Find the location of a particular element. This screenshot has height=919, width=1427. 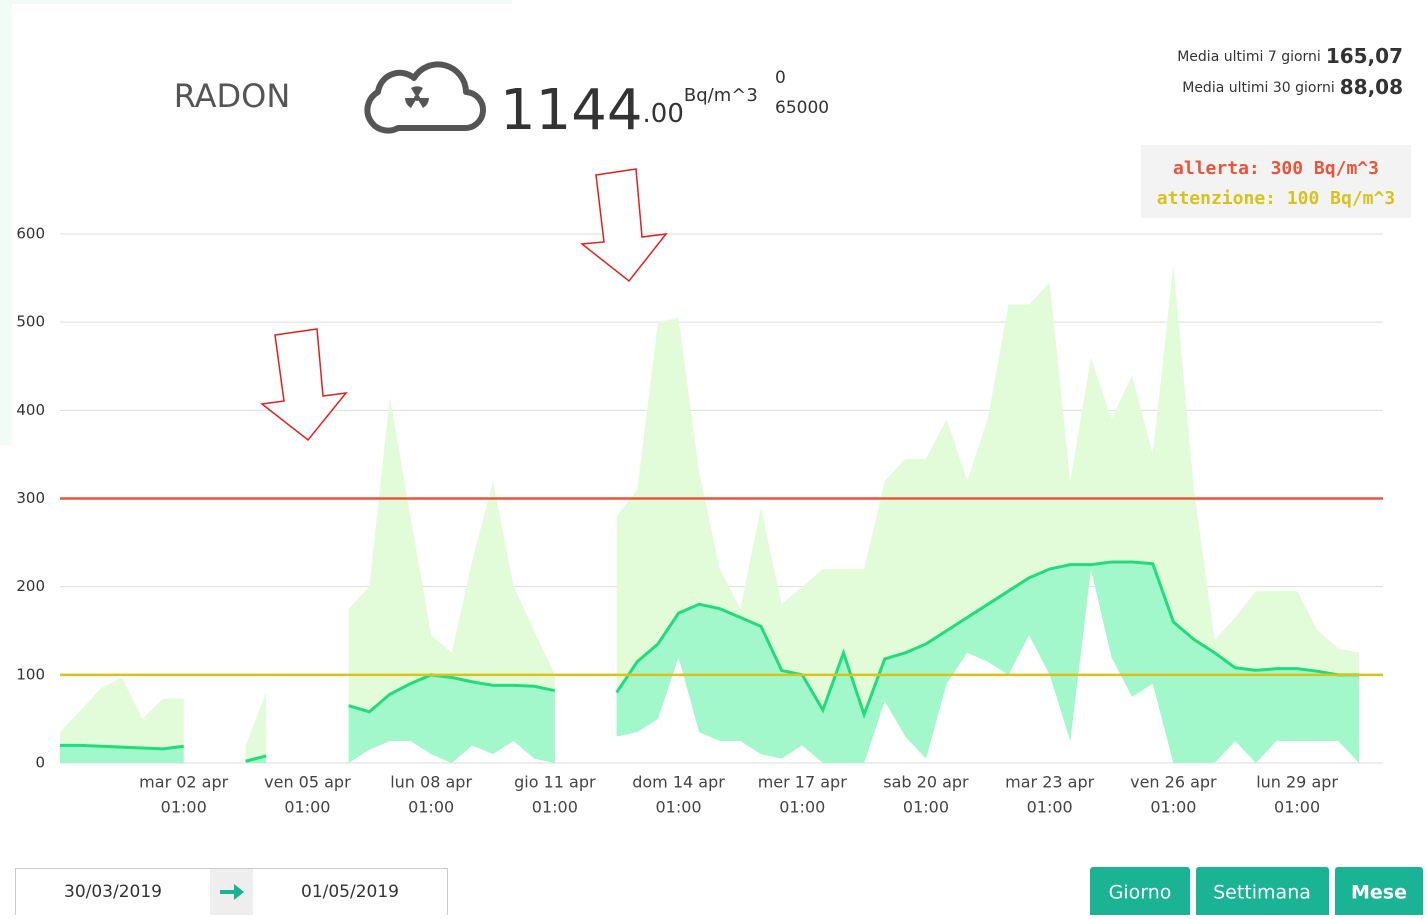

avg30-value: 88,08 is located at coordinates (1371, 87).